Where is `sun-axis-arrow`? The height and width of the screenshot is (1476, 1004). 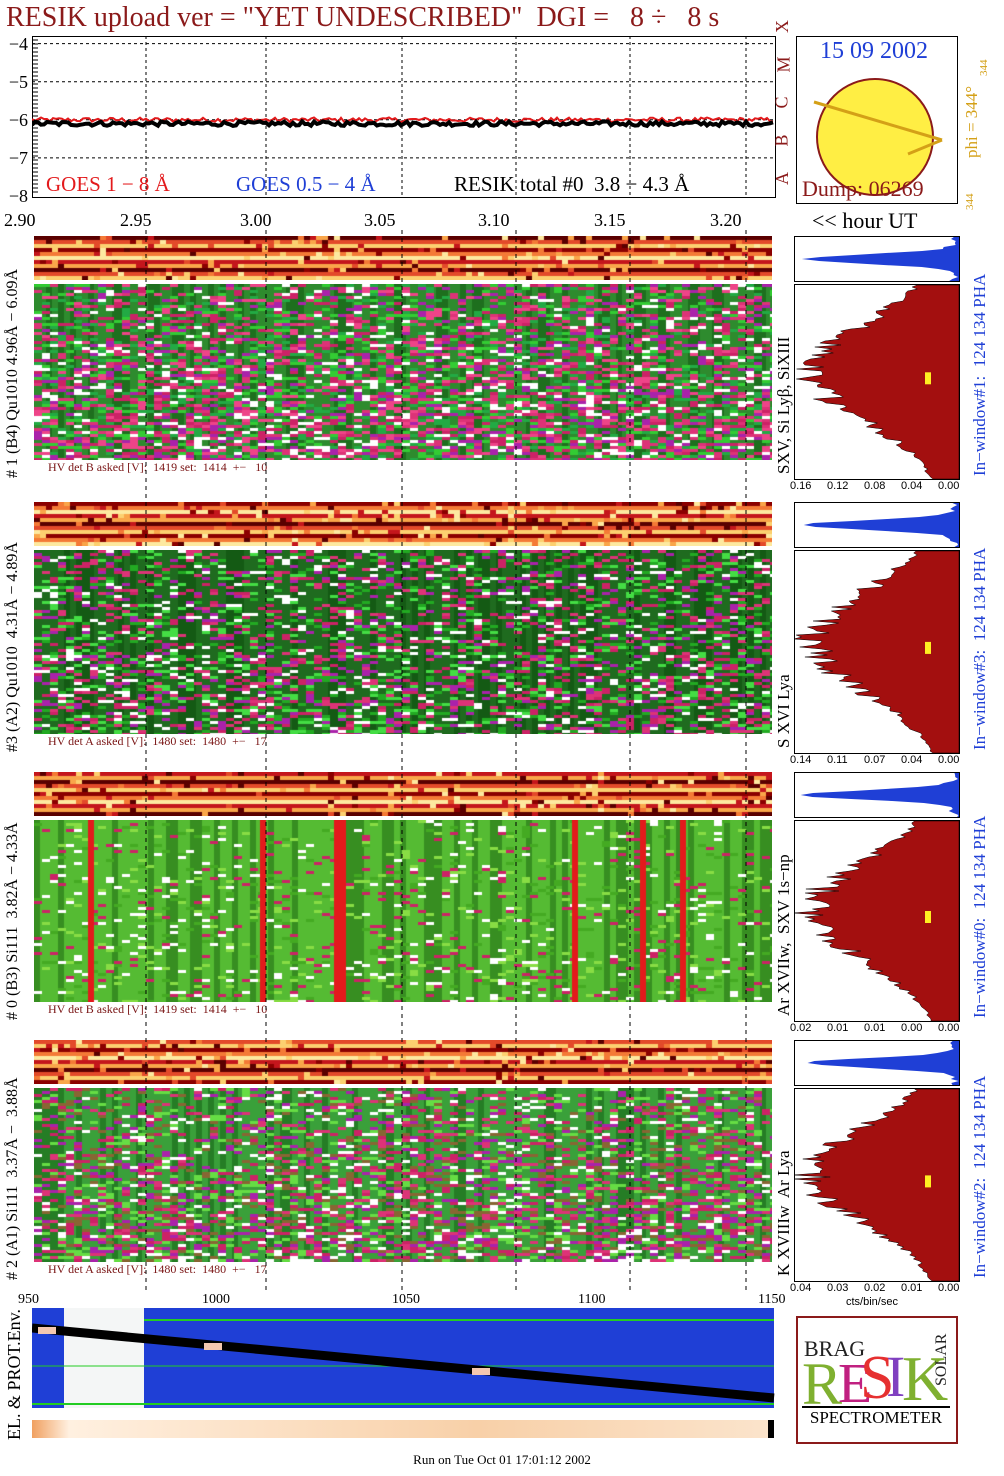 sun-axis-arrow is located at coordinates (878, 121).